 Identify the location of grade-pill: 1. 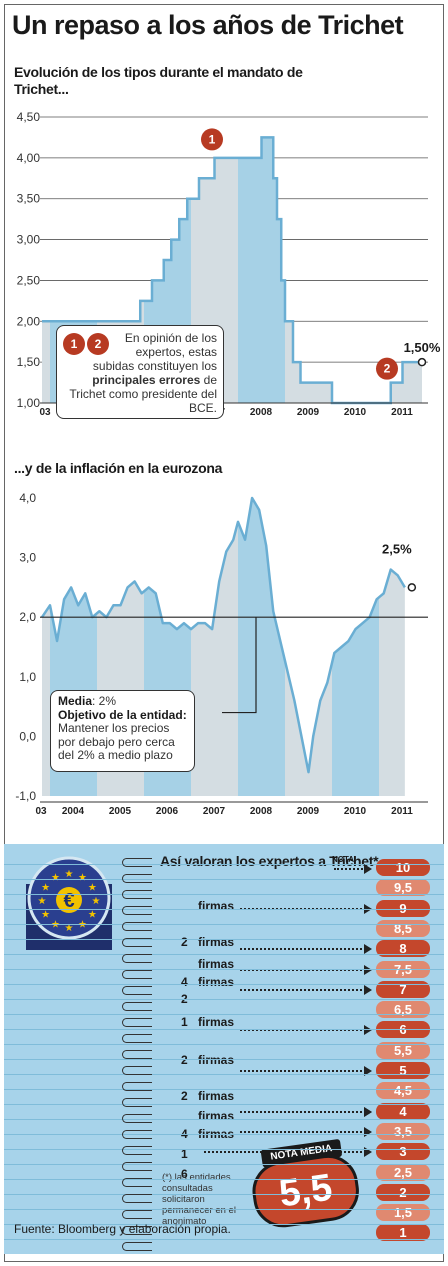
(403, 1233).